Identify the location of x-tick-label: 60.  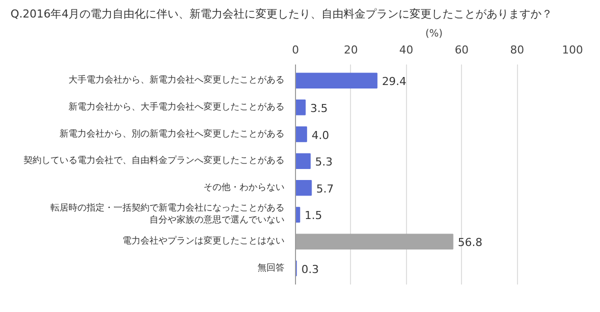
(461, 50).